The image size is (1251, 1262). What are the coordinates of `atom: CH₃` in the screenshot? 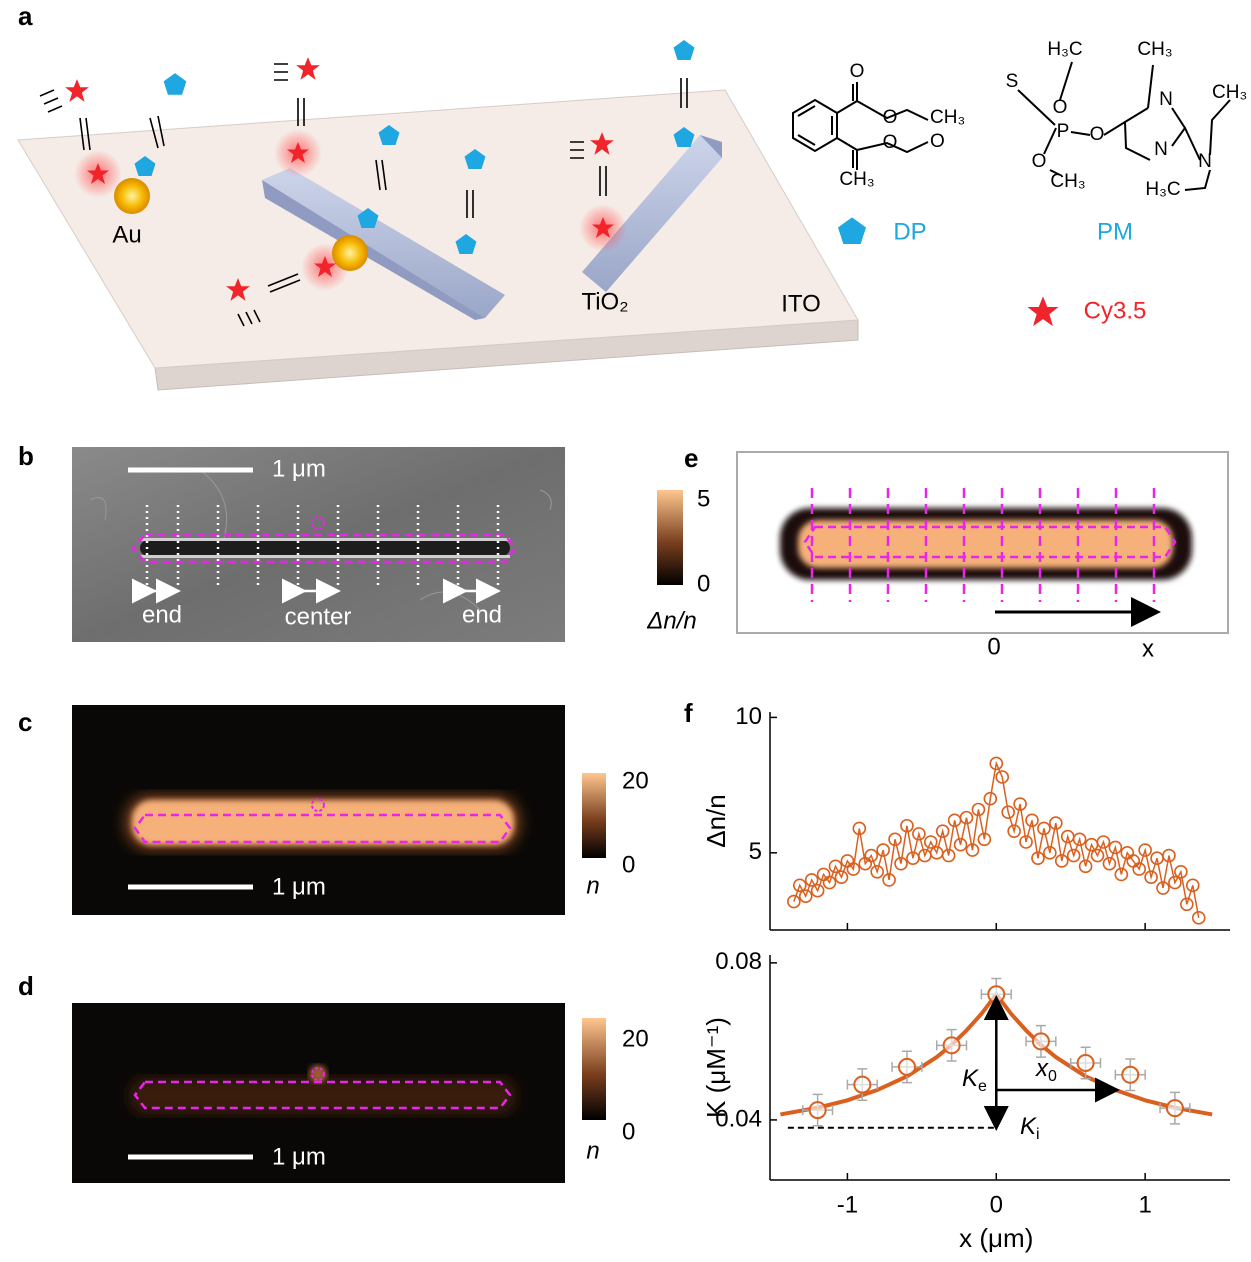 It's located at (856, 179).